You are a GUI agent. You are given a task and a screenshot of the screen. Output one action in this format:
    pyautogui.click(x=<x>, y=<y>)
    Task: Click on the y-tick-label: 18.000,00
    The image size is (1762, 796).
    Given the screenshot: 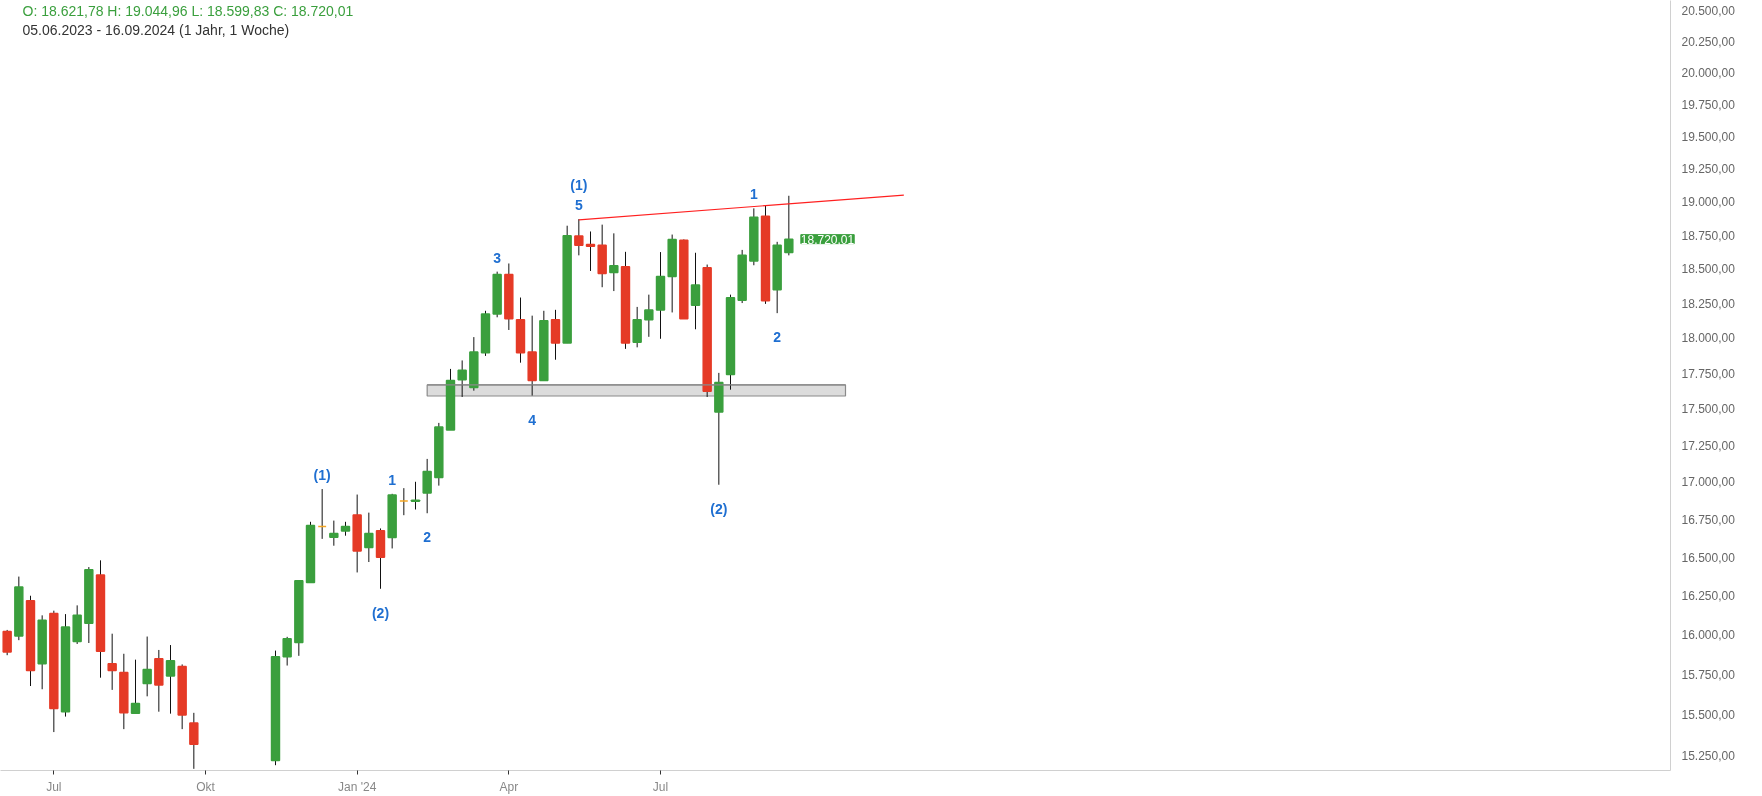 What is the action you would take?
    pyautogui.click(x=1708, y=338)
    